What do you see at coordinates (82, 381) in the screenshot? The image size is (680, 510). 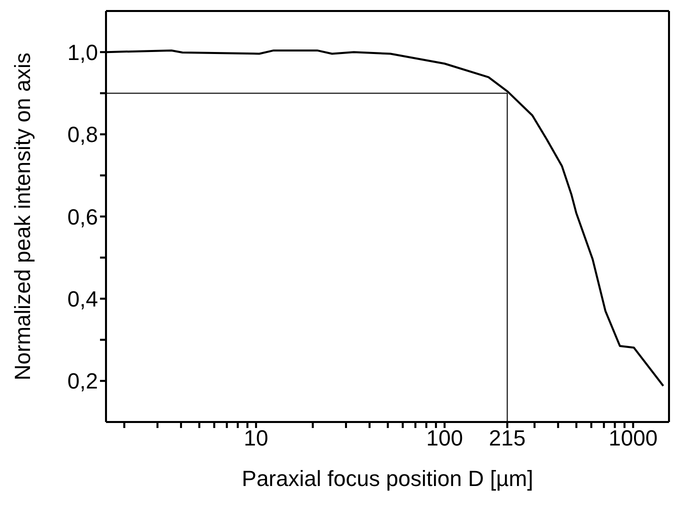 I see `y-tick-label: 0,2` at bounding box center [82, 381].